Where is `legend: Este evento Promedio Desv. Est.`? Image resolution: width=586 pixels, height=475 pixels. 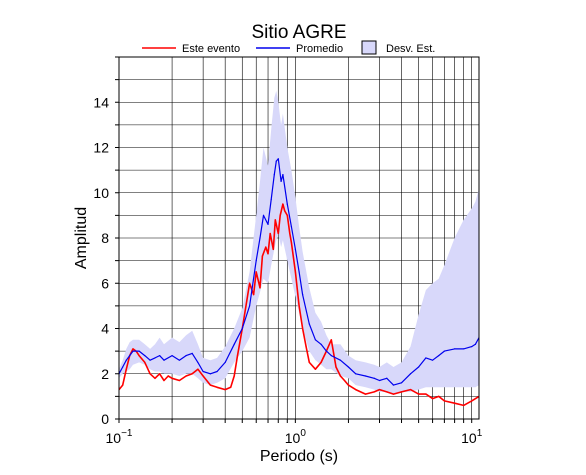 legend: Este evento Promedio Desv. Est. is located at coordinates (288, 47).